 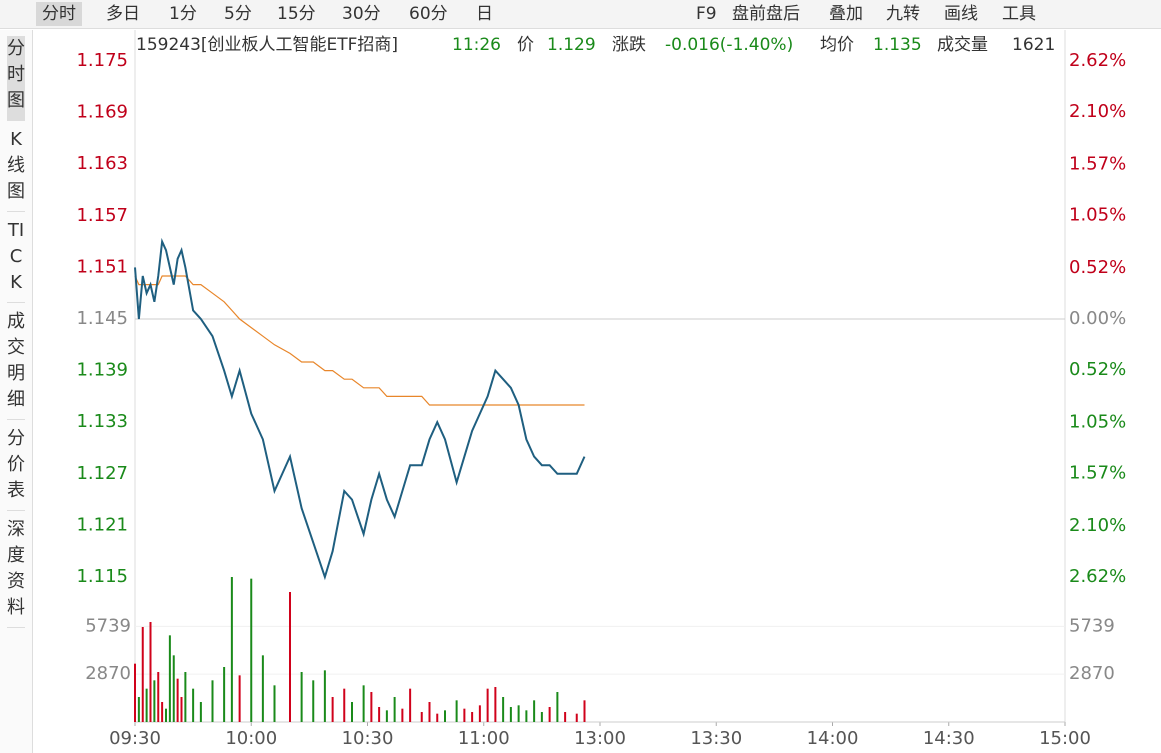 What do you see at coordinates (846, 14) in the screenshot?
I see `tool: 叠加` at bounding box center [846, 14].